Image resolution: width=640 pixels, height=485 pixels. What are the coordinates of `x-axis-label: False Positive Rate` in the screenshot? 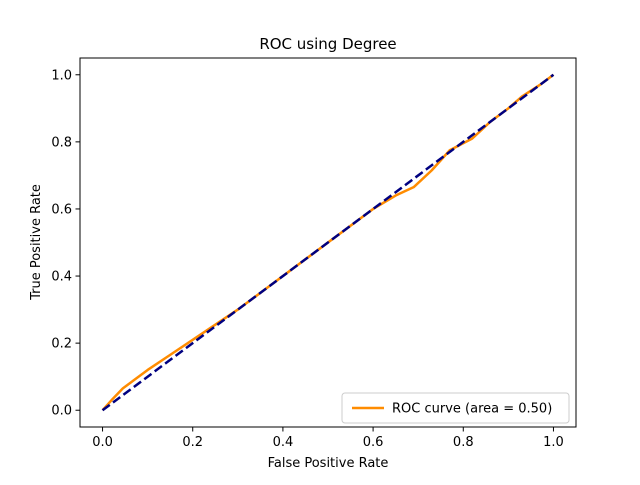 It's located at (328, 463).